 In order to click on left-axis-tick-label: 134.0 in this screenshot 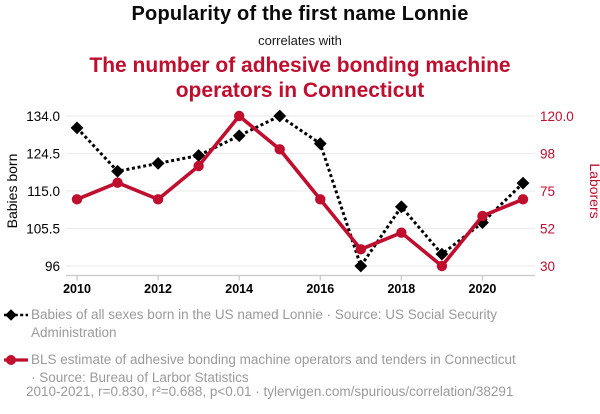, I will do `click(43, 116)`.